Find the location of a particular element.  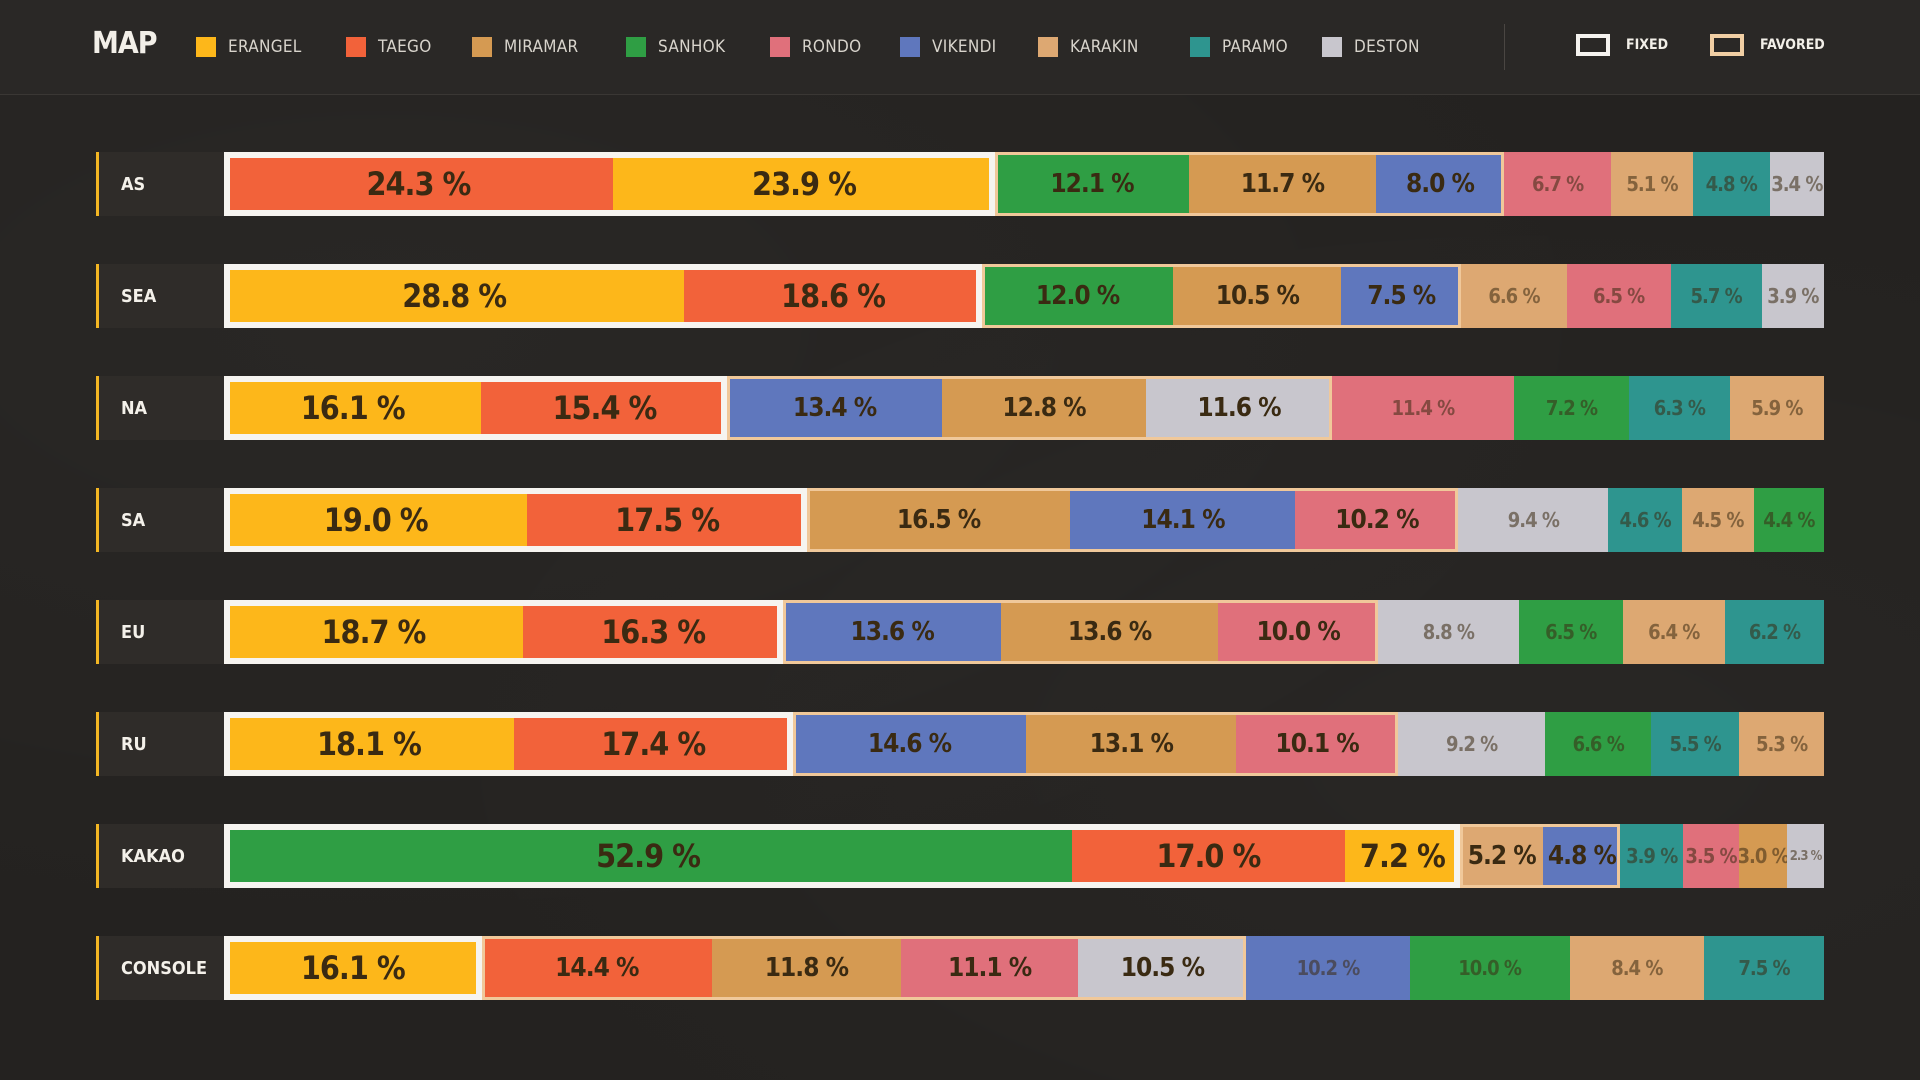

row-label: SA is located at coordinates (160, 520).